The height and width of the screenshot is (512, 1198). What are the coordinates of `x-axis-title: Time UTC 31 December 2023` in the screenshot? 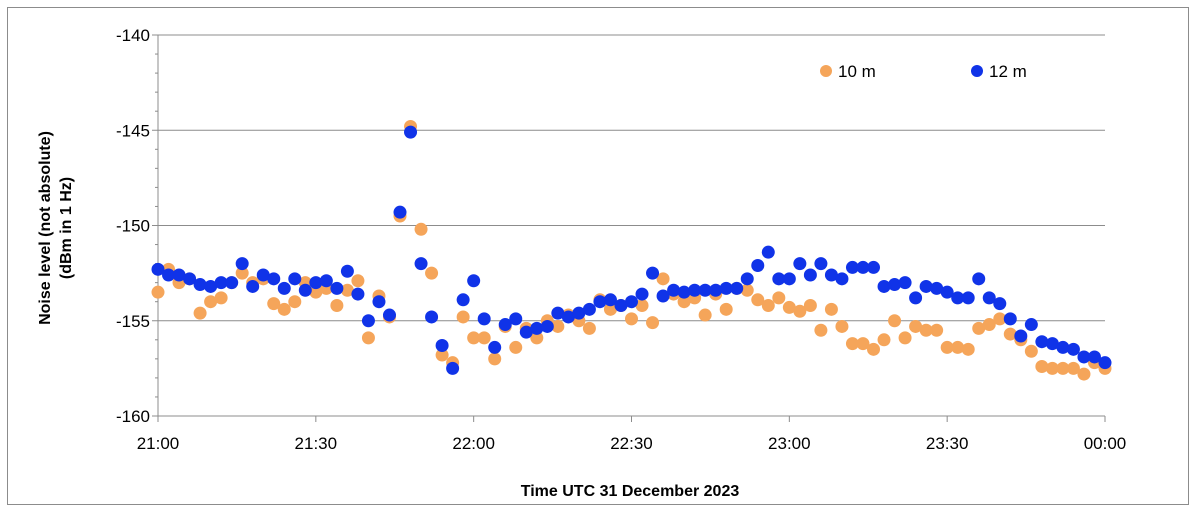 It's located at (630, 491).